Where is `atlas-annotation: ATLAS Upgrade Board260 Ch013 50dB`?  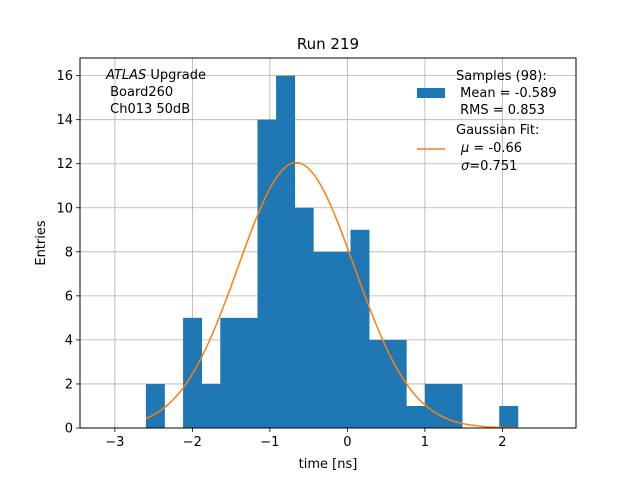 atlas-annotation: ATLAS Upgrade Board260 Ch013 50dB is located at coordinates (155, 92).